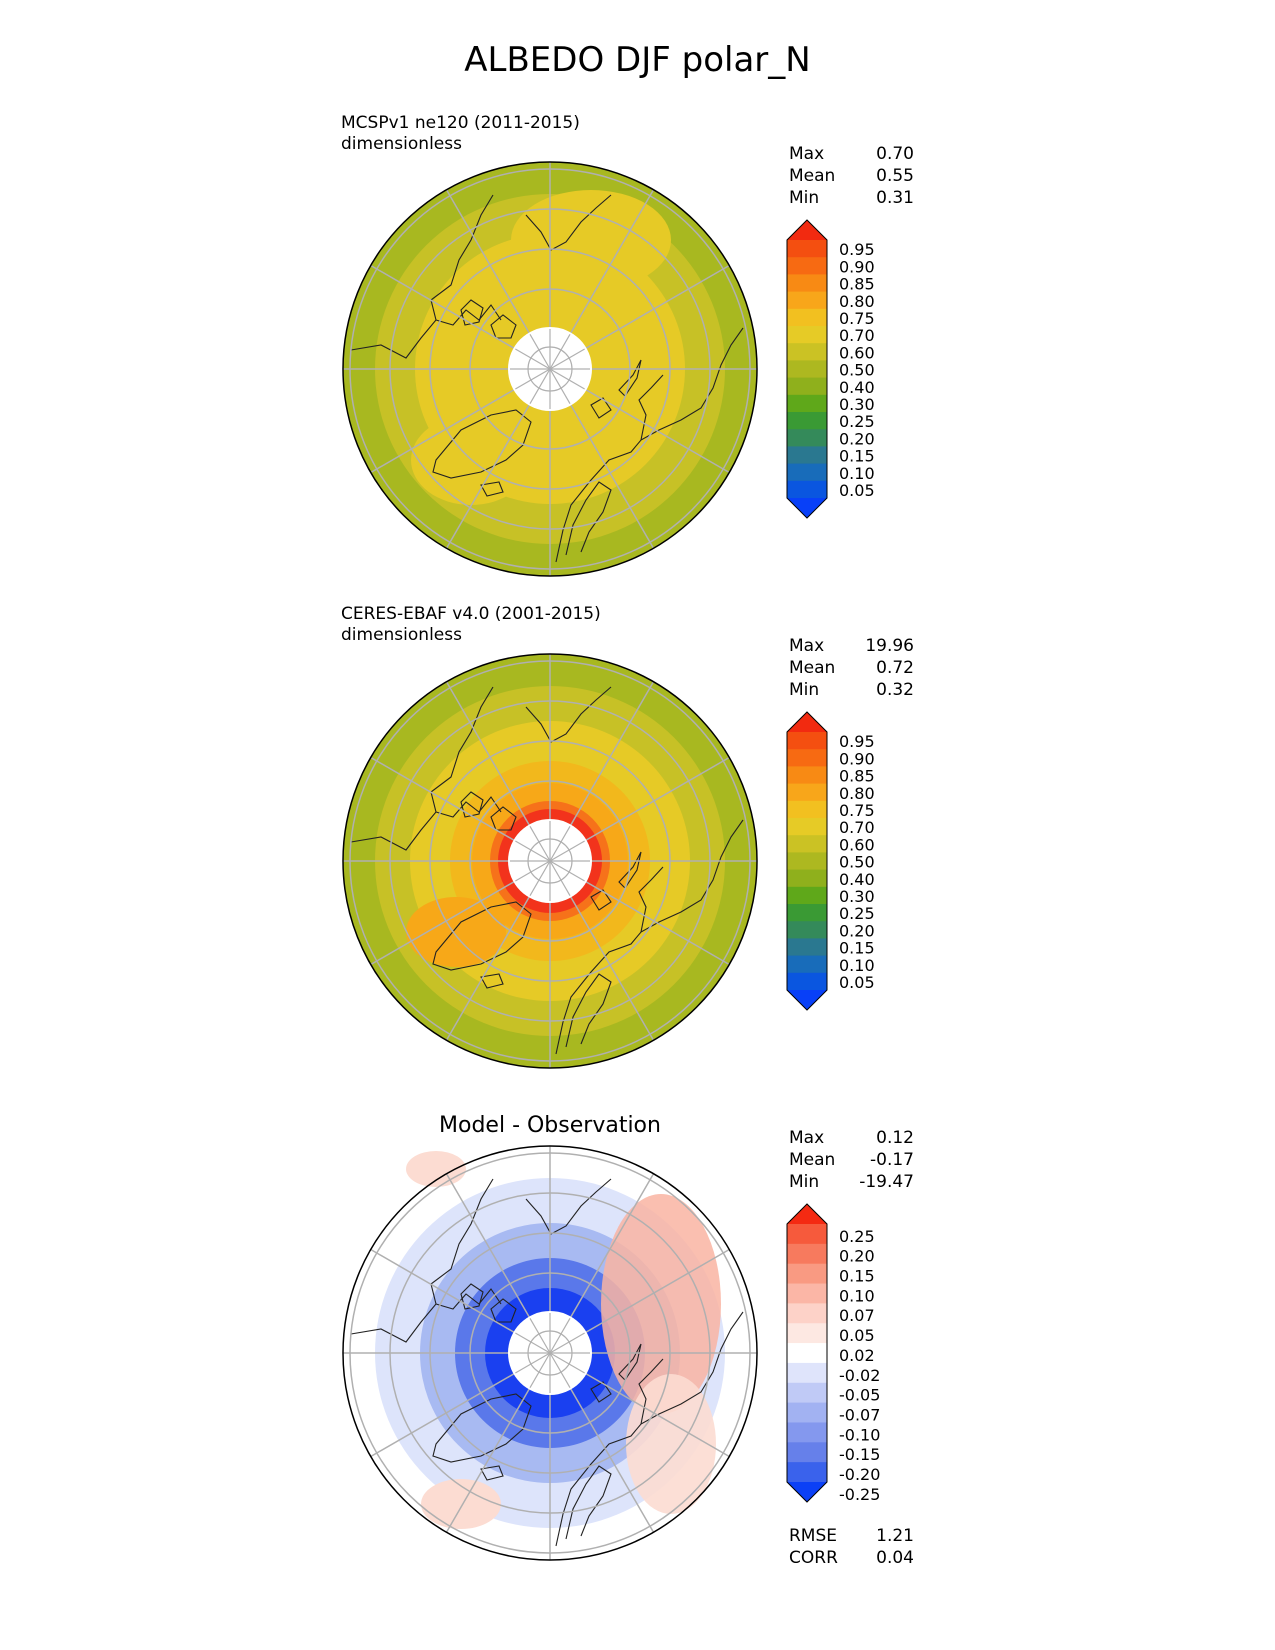 The height and width of the screenshot is (1650, 1275). I want to click on panel3-pole-grid, so click(550, 1353).